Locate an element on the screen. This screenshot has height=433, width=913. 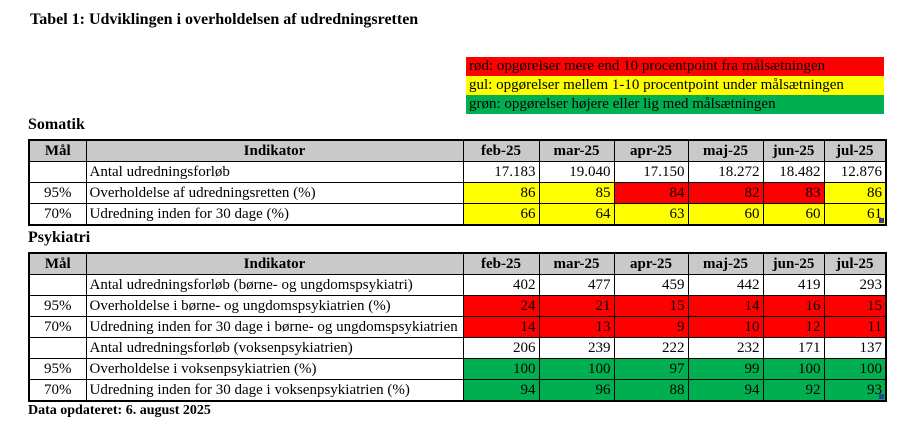
value-cell: 63 is located at coordinates (651, 214).